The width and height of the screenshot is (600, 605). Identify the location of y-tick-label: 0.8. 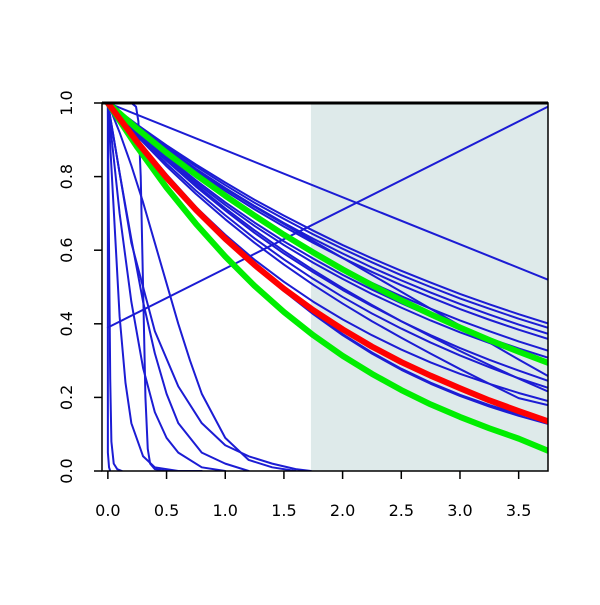
(66, 176).